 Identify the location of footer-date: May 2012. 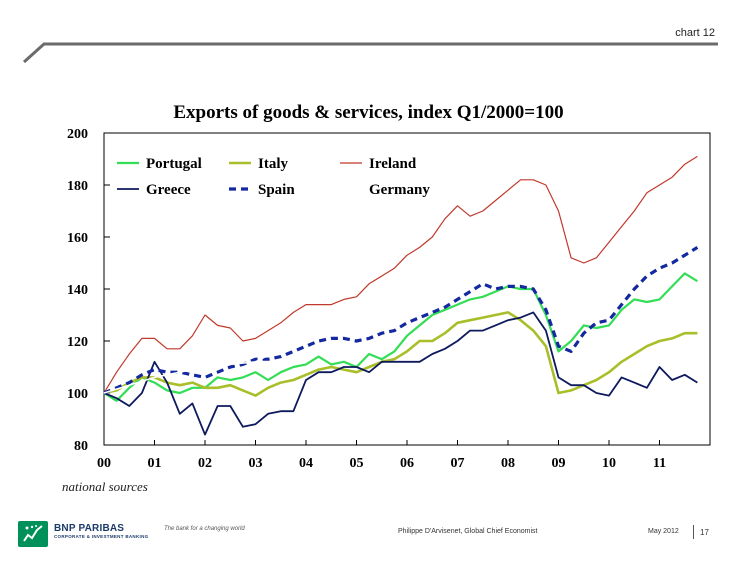
(663, 531).